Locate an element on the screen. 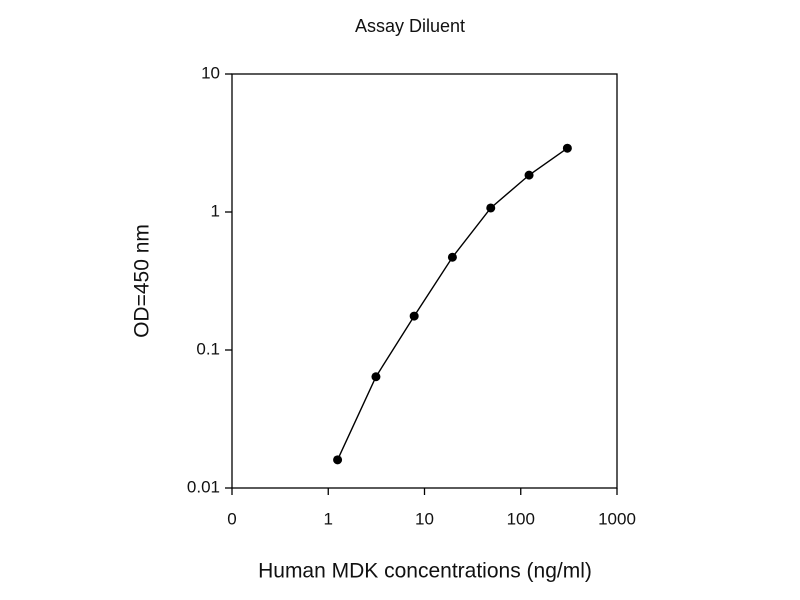 This screenshot has width=800, height=600. x-tick-label: 100 is located at coordinates (521, 518).